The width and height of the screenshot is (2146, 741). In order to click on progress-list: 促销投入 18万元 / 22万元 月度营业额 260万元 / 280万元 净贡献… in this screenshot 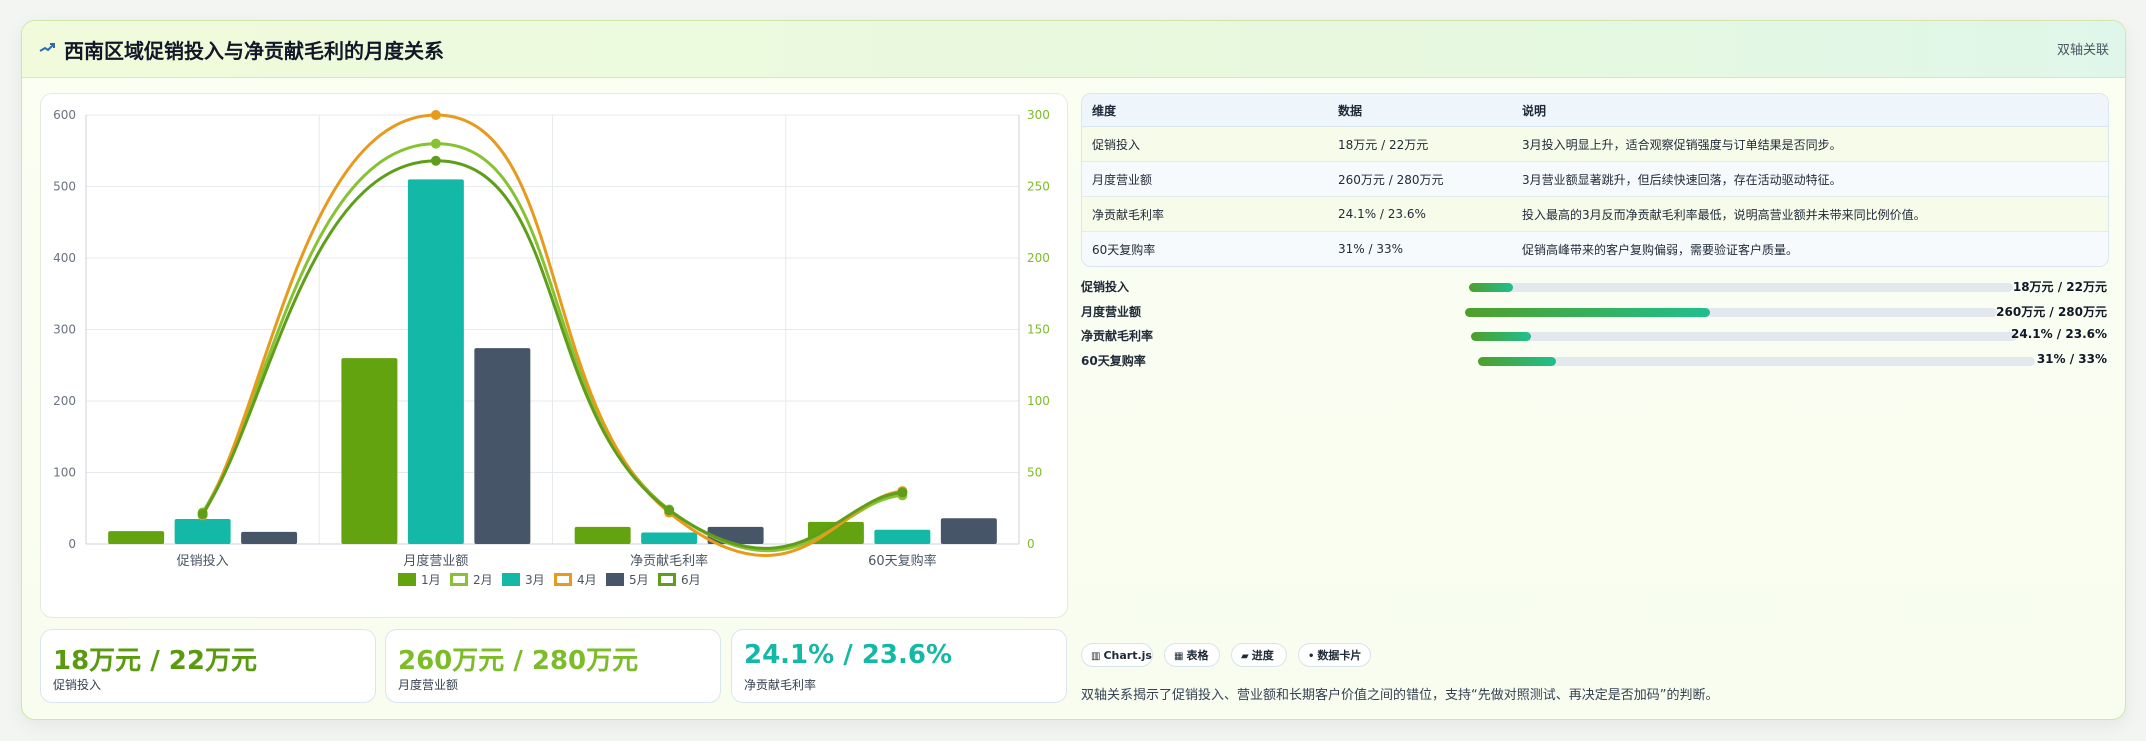, I will do `click(1594, 324)`.